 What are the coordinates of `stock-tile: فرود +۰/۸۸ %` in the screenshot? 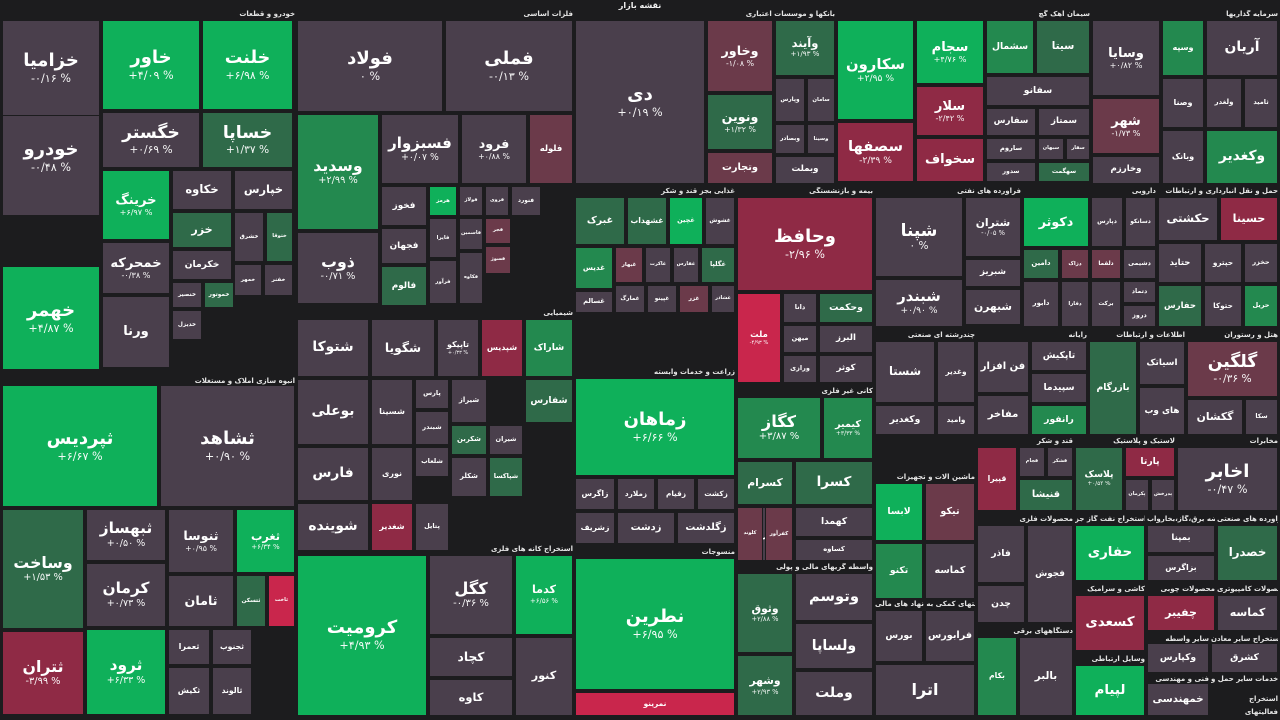 It's located at (494, 149).